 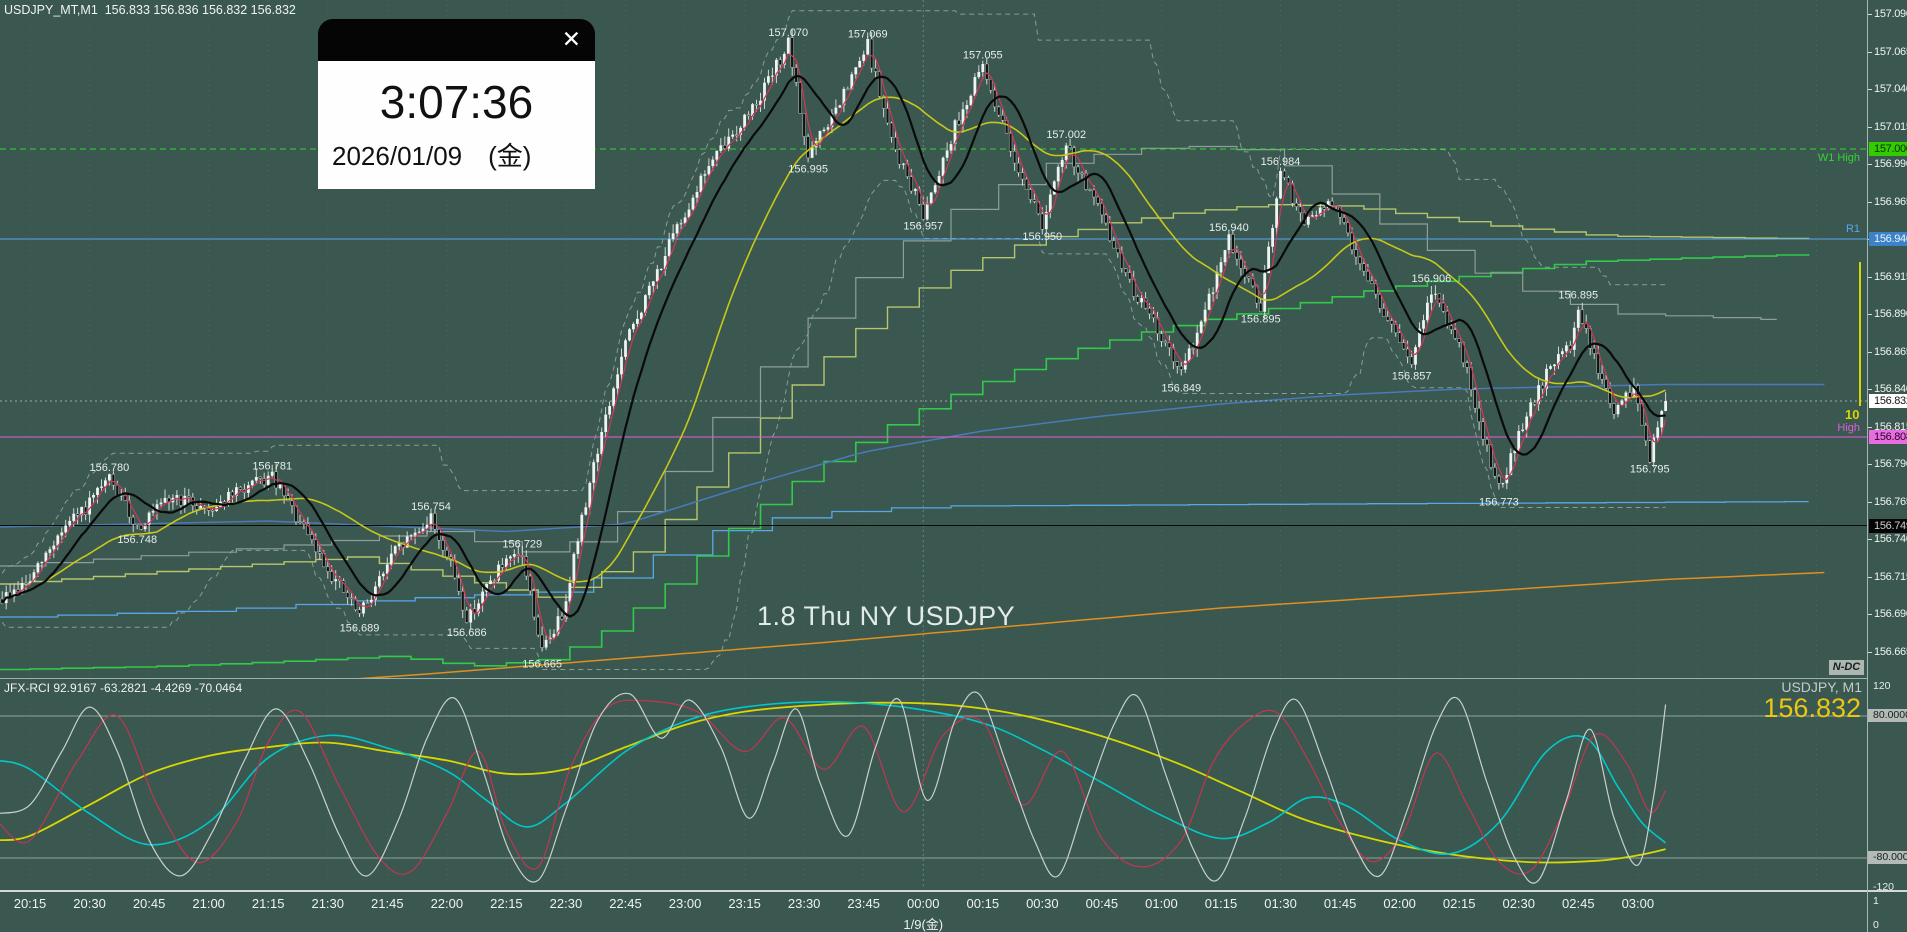 What do you see at coordinates (625, 903) in the screenshot?
I see `time-label: 22:45` at bounding box center [625, 903].